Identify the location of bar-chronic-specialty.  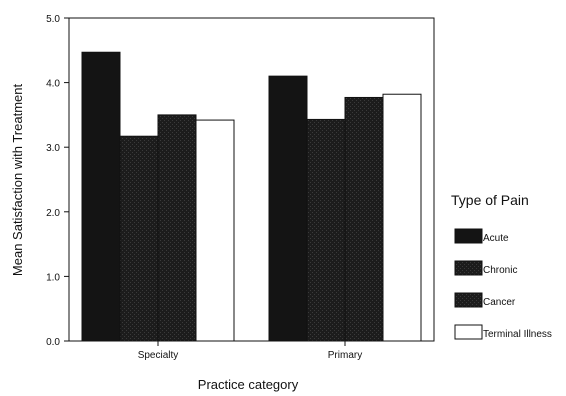
(139, 238).